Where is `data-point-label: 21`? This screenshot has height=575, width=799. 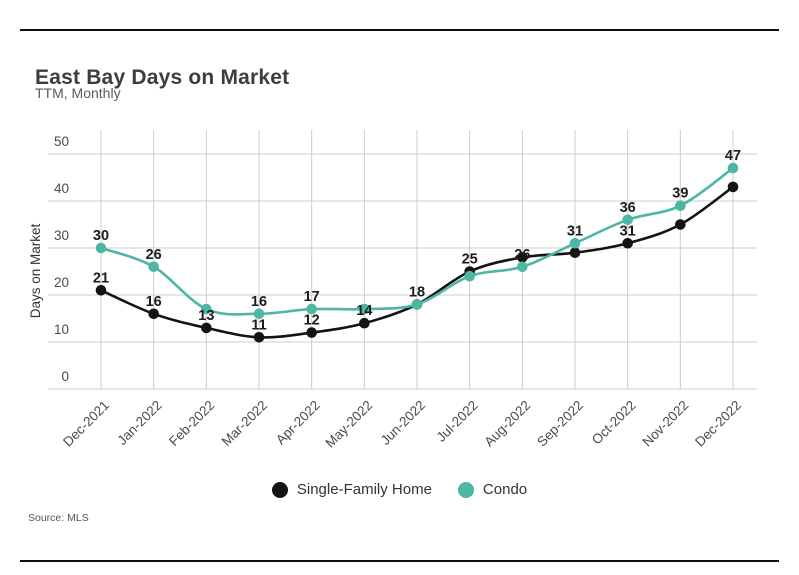
data-point-label: 21 is located at coordinates (101, 278).